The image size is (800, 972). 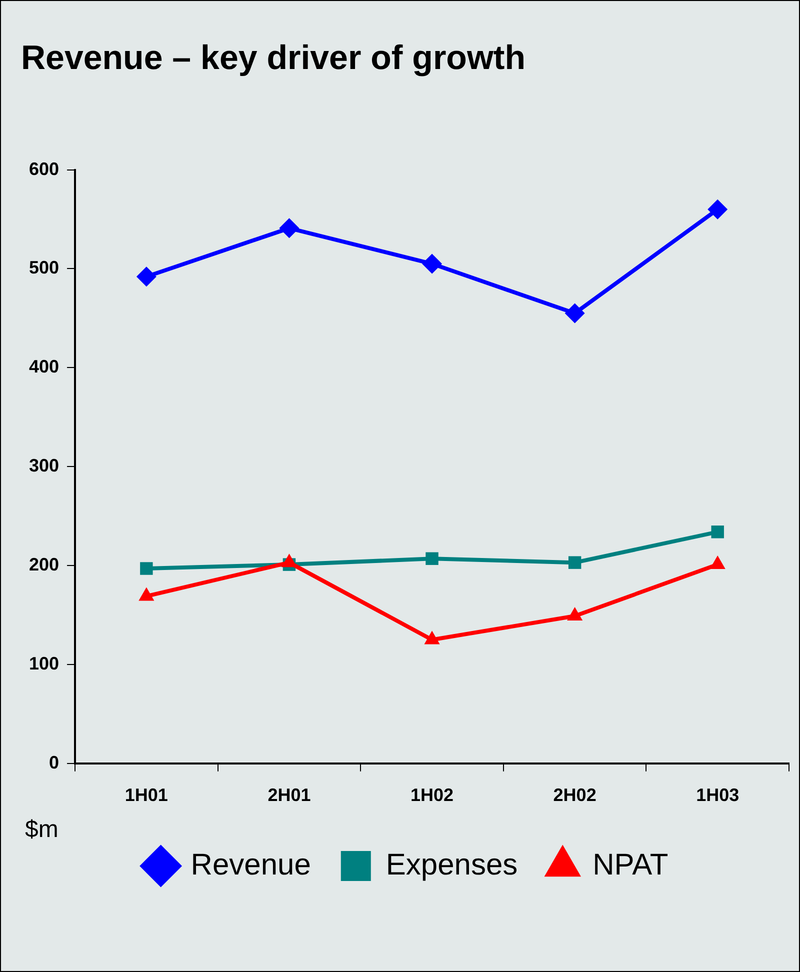 What do you see at coordinates (273, 57) in the screenshot?
I see `chart-title: Revenue – key driver of growth` at bounding box center [273, 57].